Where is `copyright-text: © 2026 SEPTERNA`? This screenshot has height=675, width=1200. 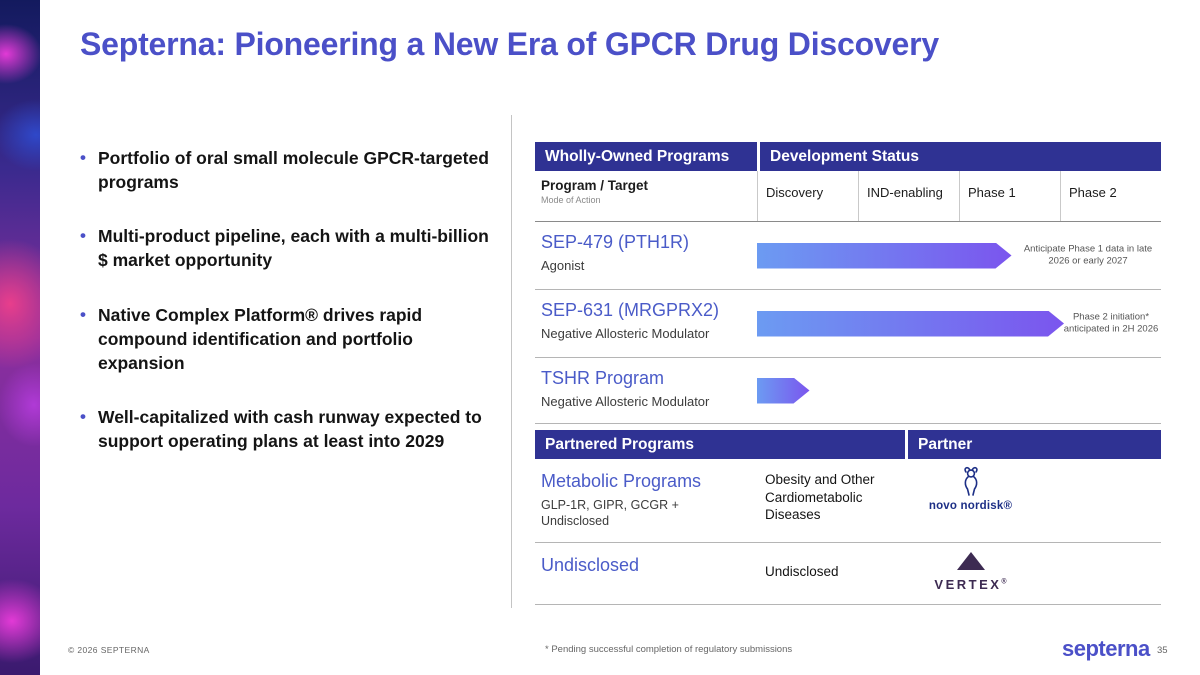
copyright-text: © 2026 SEPTERNA is located at coordinates (109, 650).